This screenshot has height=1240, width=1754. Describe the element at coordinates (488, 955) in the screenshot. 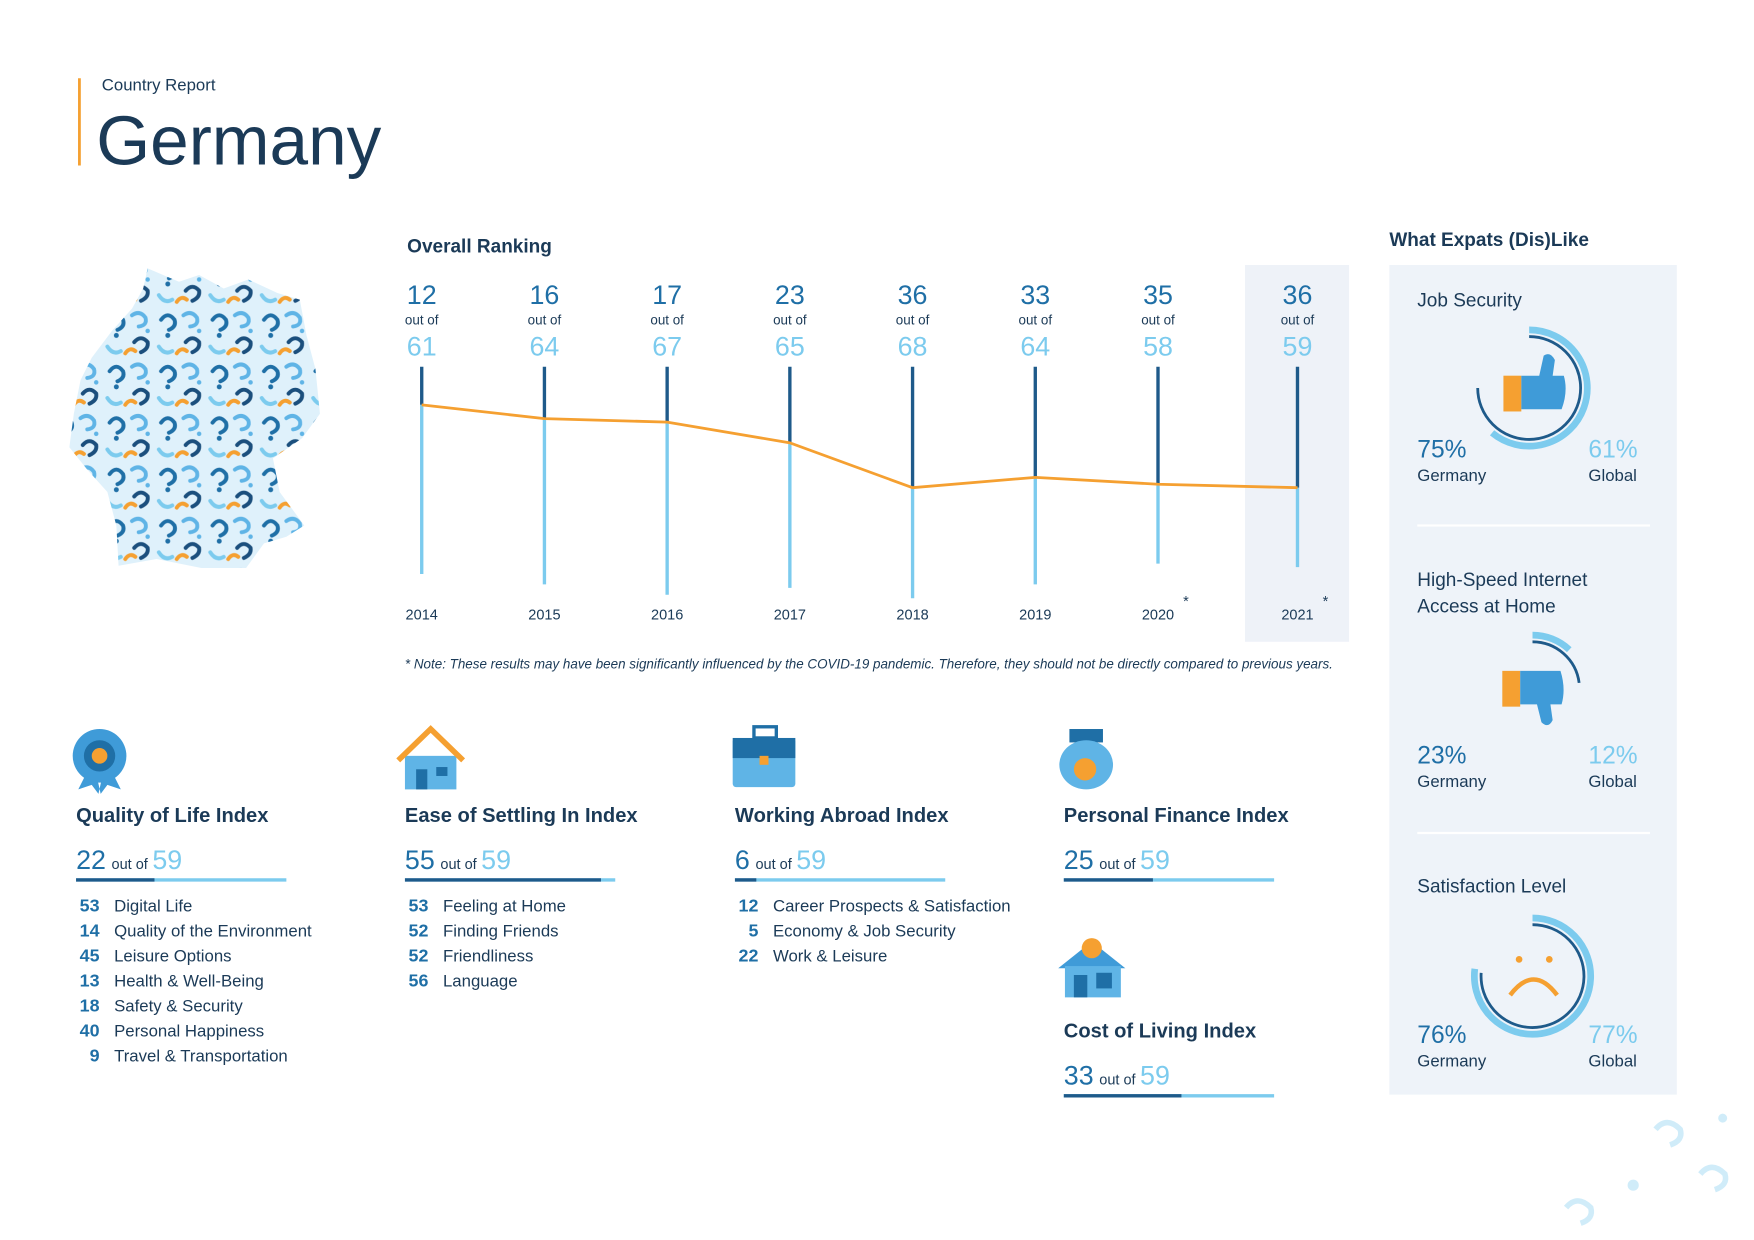

I see `sub-label: Friendliness` at that location.